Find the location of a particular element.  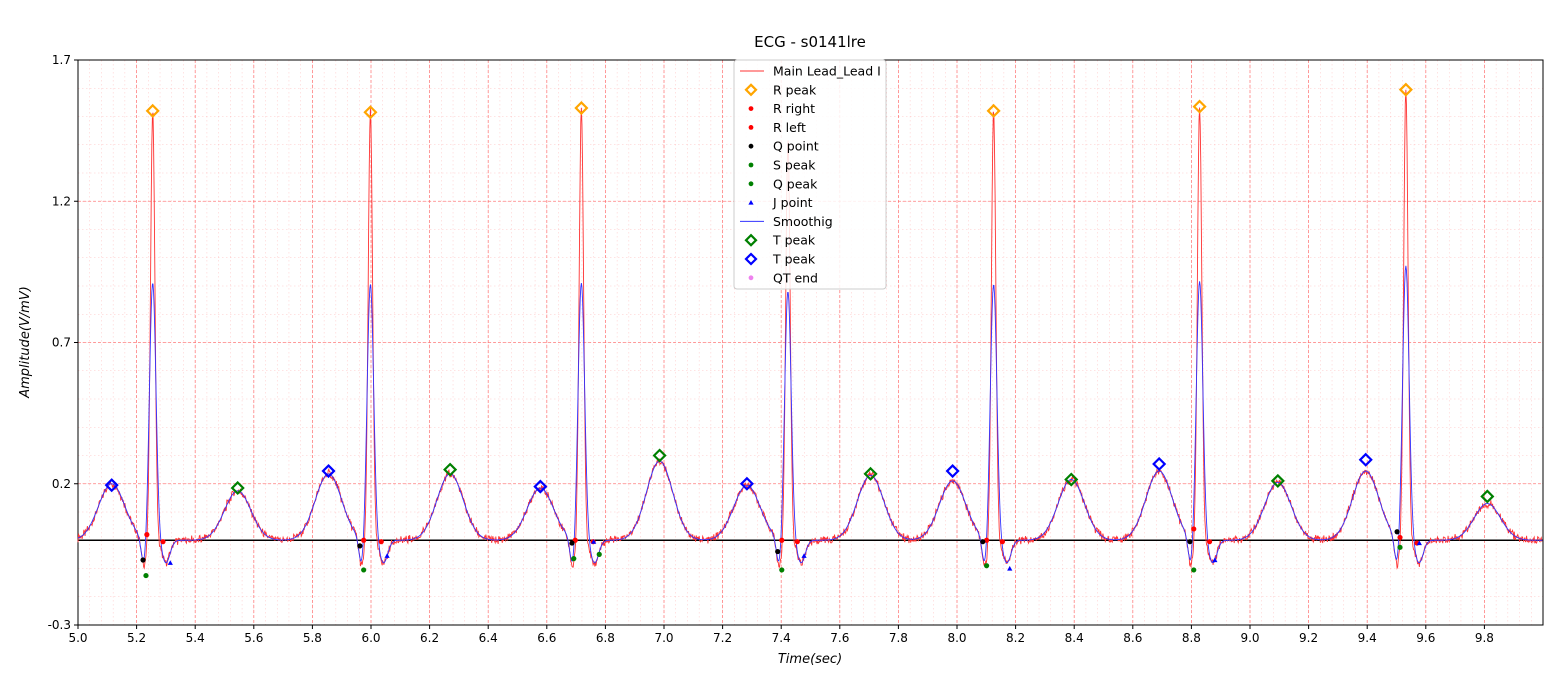

legend-qt-end-swatch is located at coordinates (751, 278).